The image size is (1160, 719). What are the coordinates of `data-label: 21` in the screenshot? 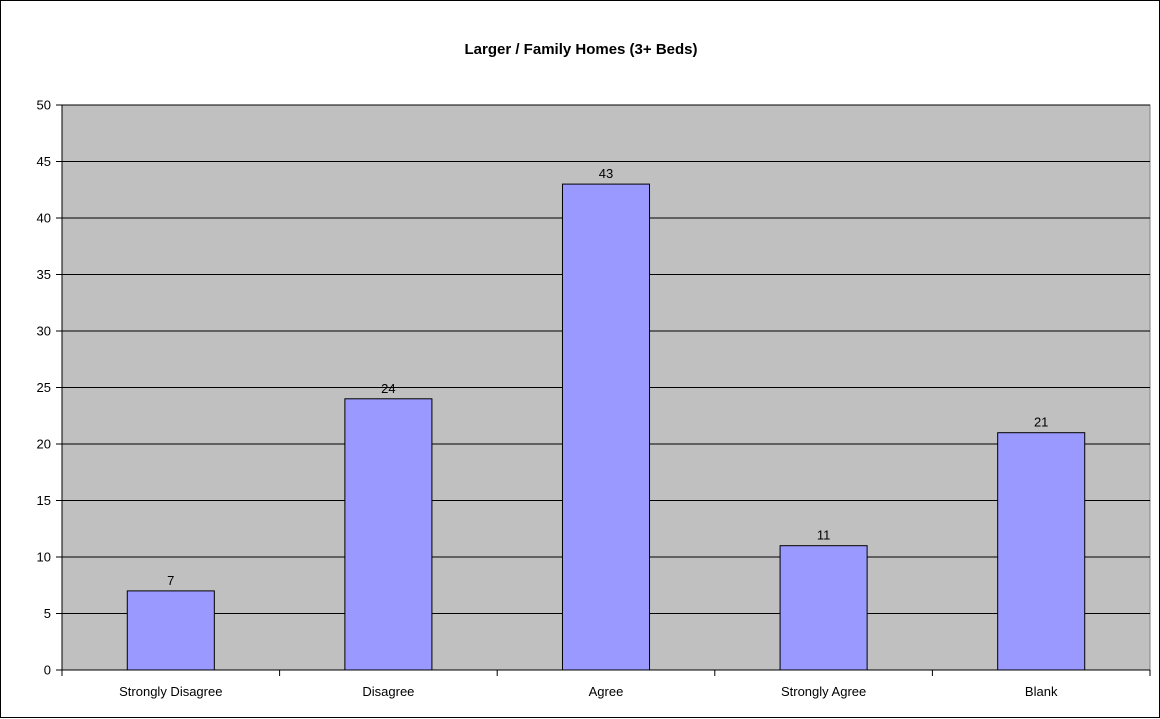 It's located at (1041, 422).